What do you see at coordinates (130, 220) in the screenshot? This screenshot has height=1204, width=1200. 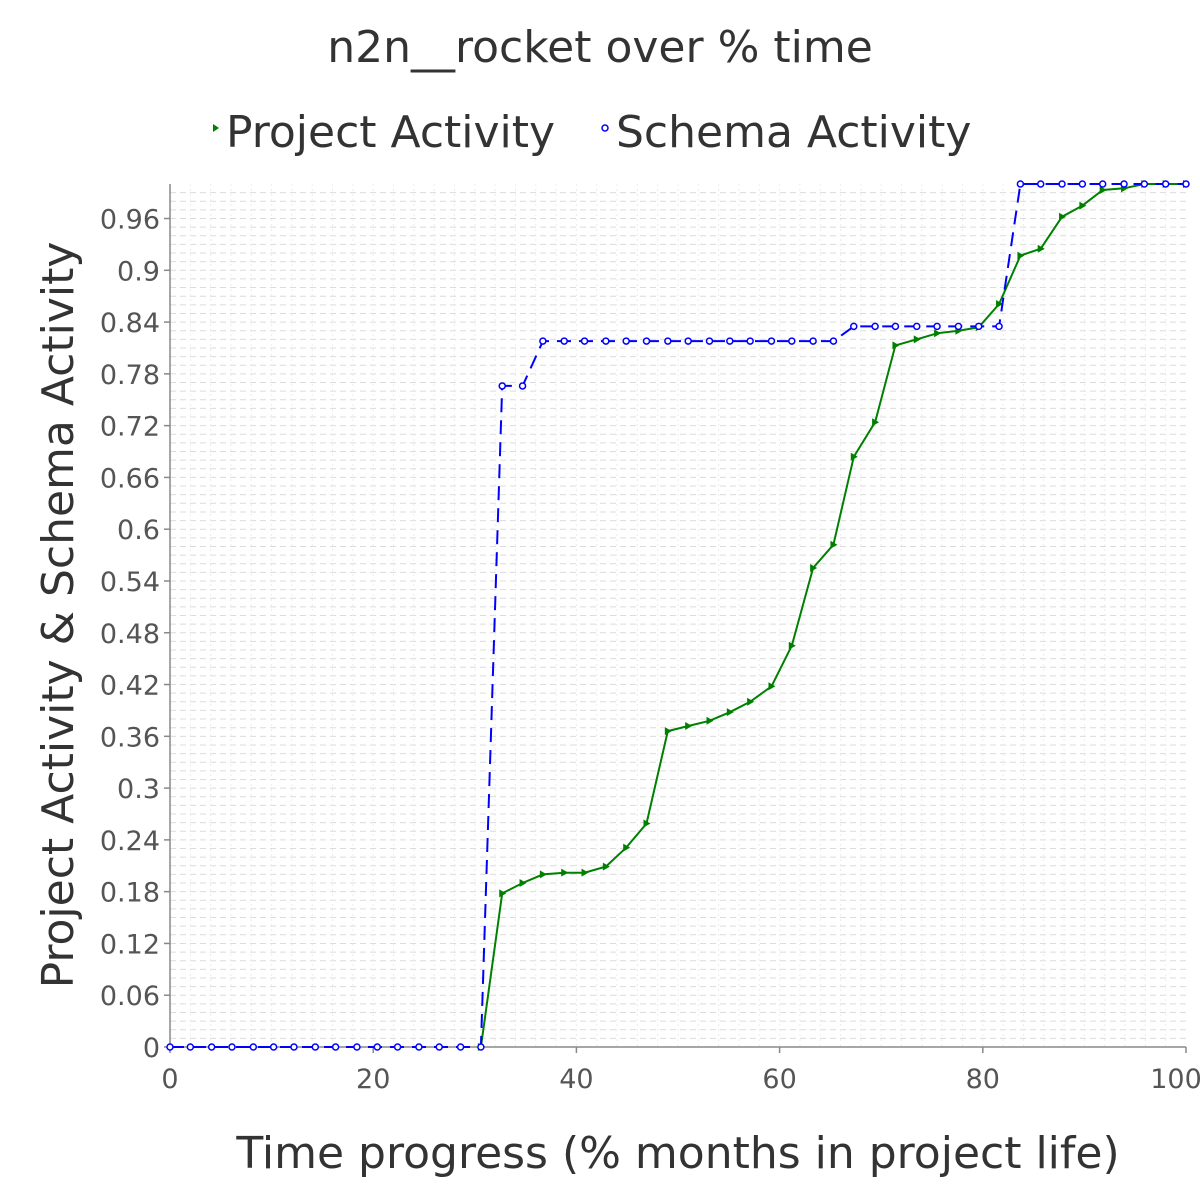 I see `y-tick-label: 0.96` at bounding box center [130, 220].